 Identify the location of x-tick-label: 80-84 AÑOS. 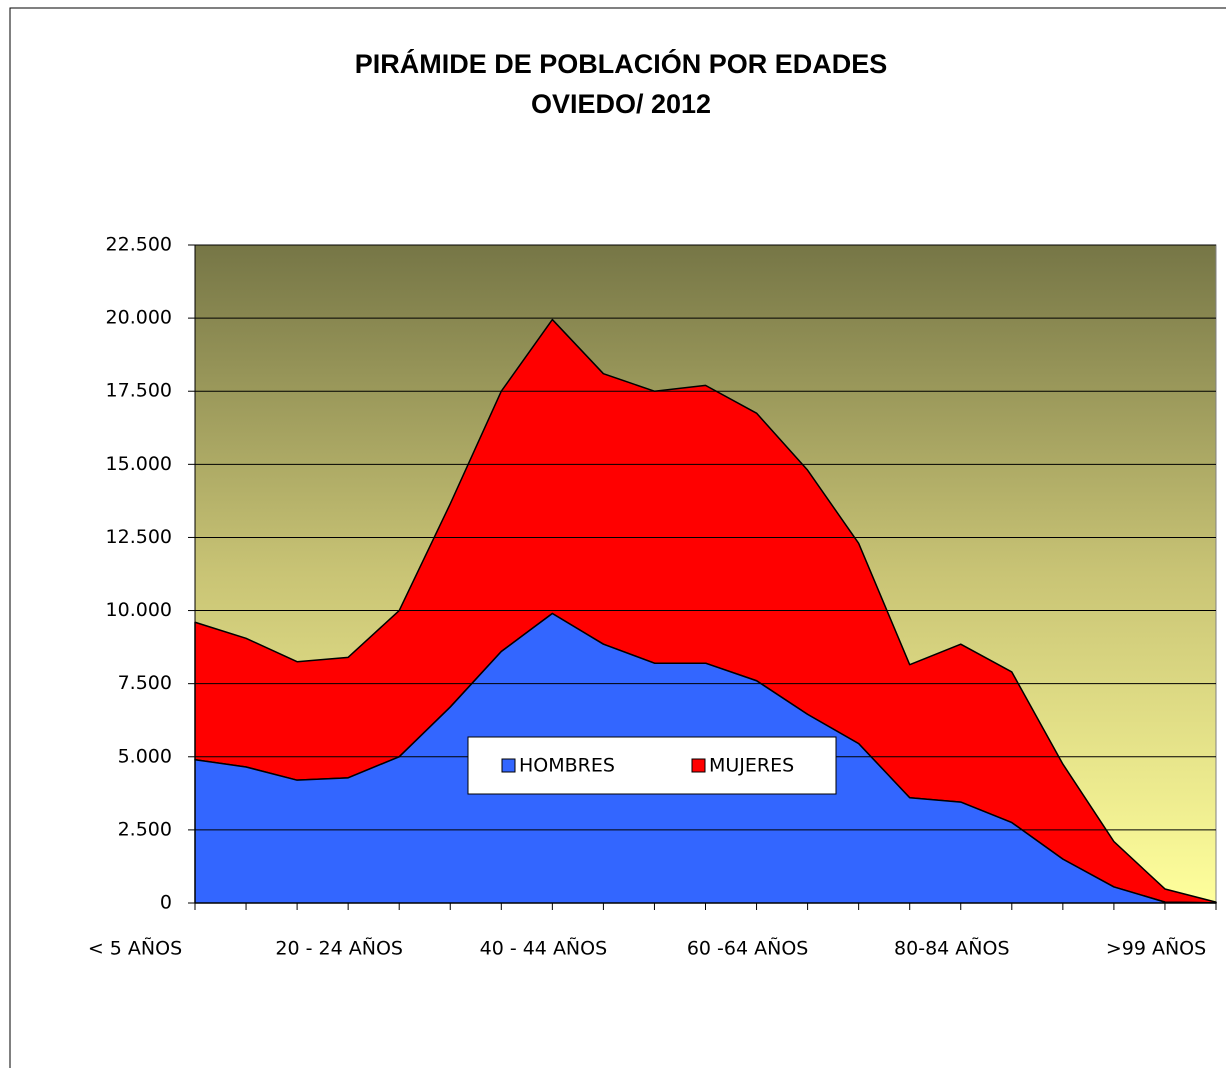
(951, 948).